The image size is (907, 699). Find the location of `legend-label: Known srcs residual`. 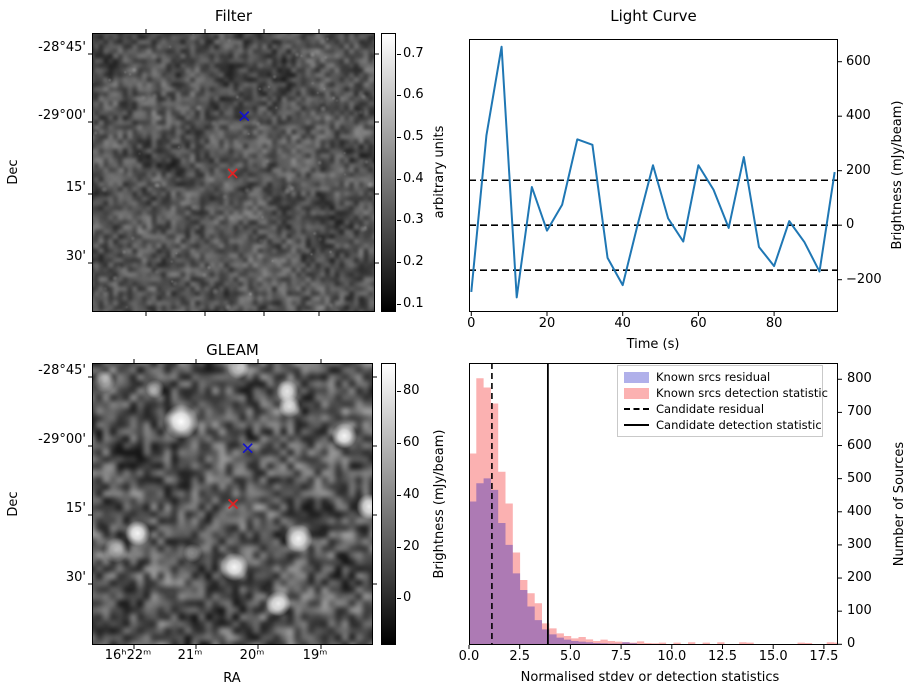

legend-label: Known srcs residual is located at coordinates (713, 377).